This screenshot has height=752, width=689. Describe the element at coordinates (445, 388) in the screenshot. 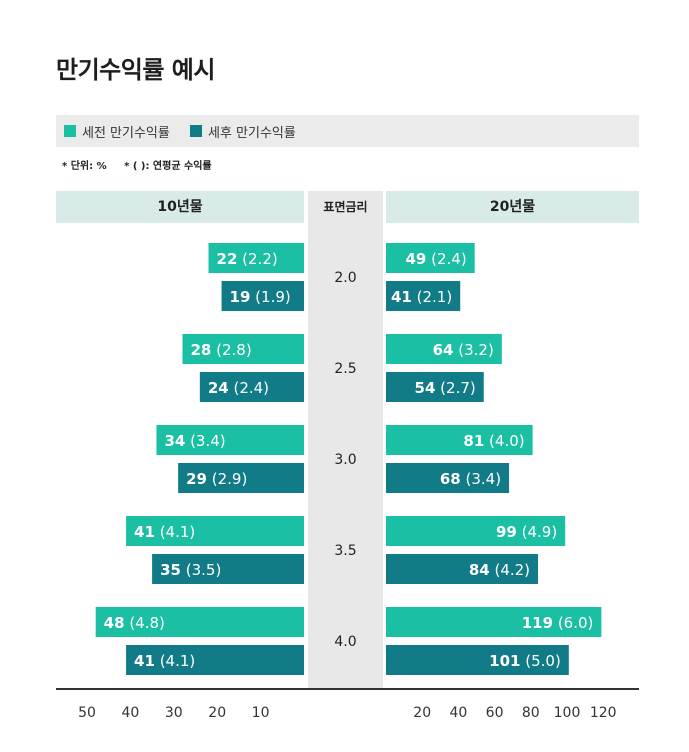

I see `20yr-data-label: 54 (2.7)` at that location.